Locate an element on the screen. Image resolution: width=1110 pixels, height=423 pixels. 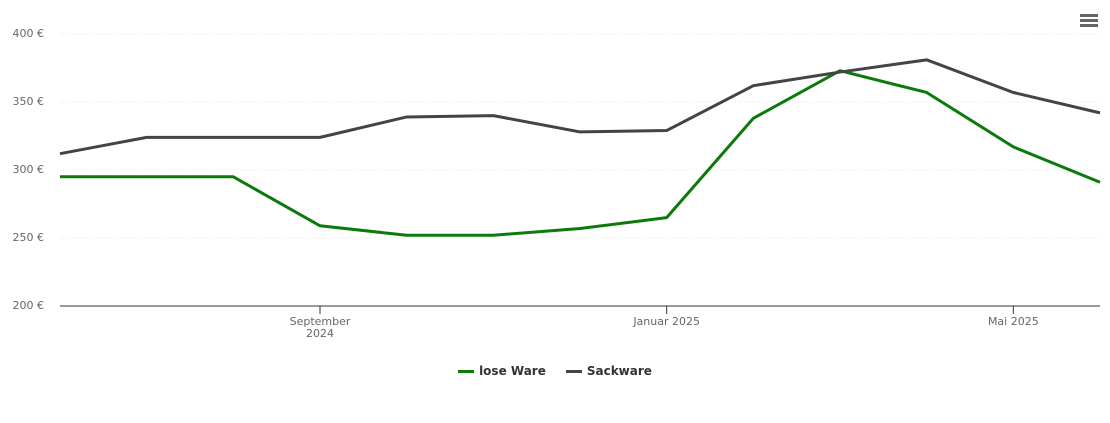
legend-label: lose Ware is located at coordinates (512, 371).